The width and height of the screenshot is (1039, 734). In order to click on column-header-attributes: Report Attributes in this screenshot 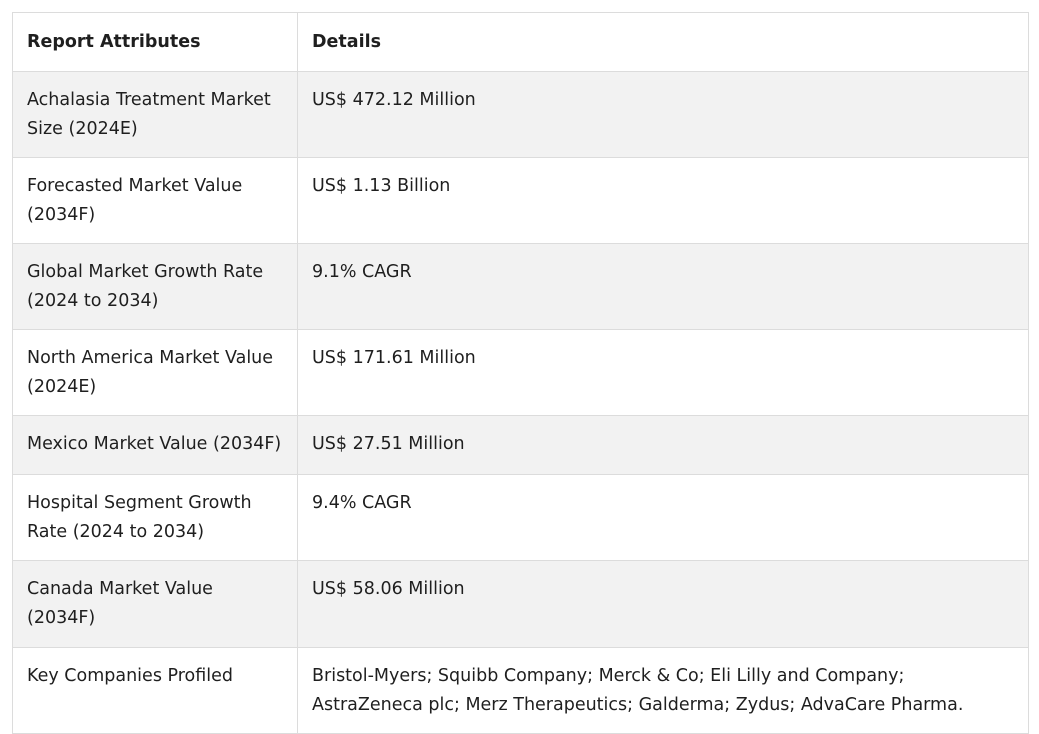, I will do `click(155, 42)`.